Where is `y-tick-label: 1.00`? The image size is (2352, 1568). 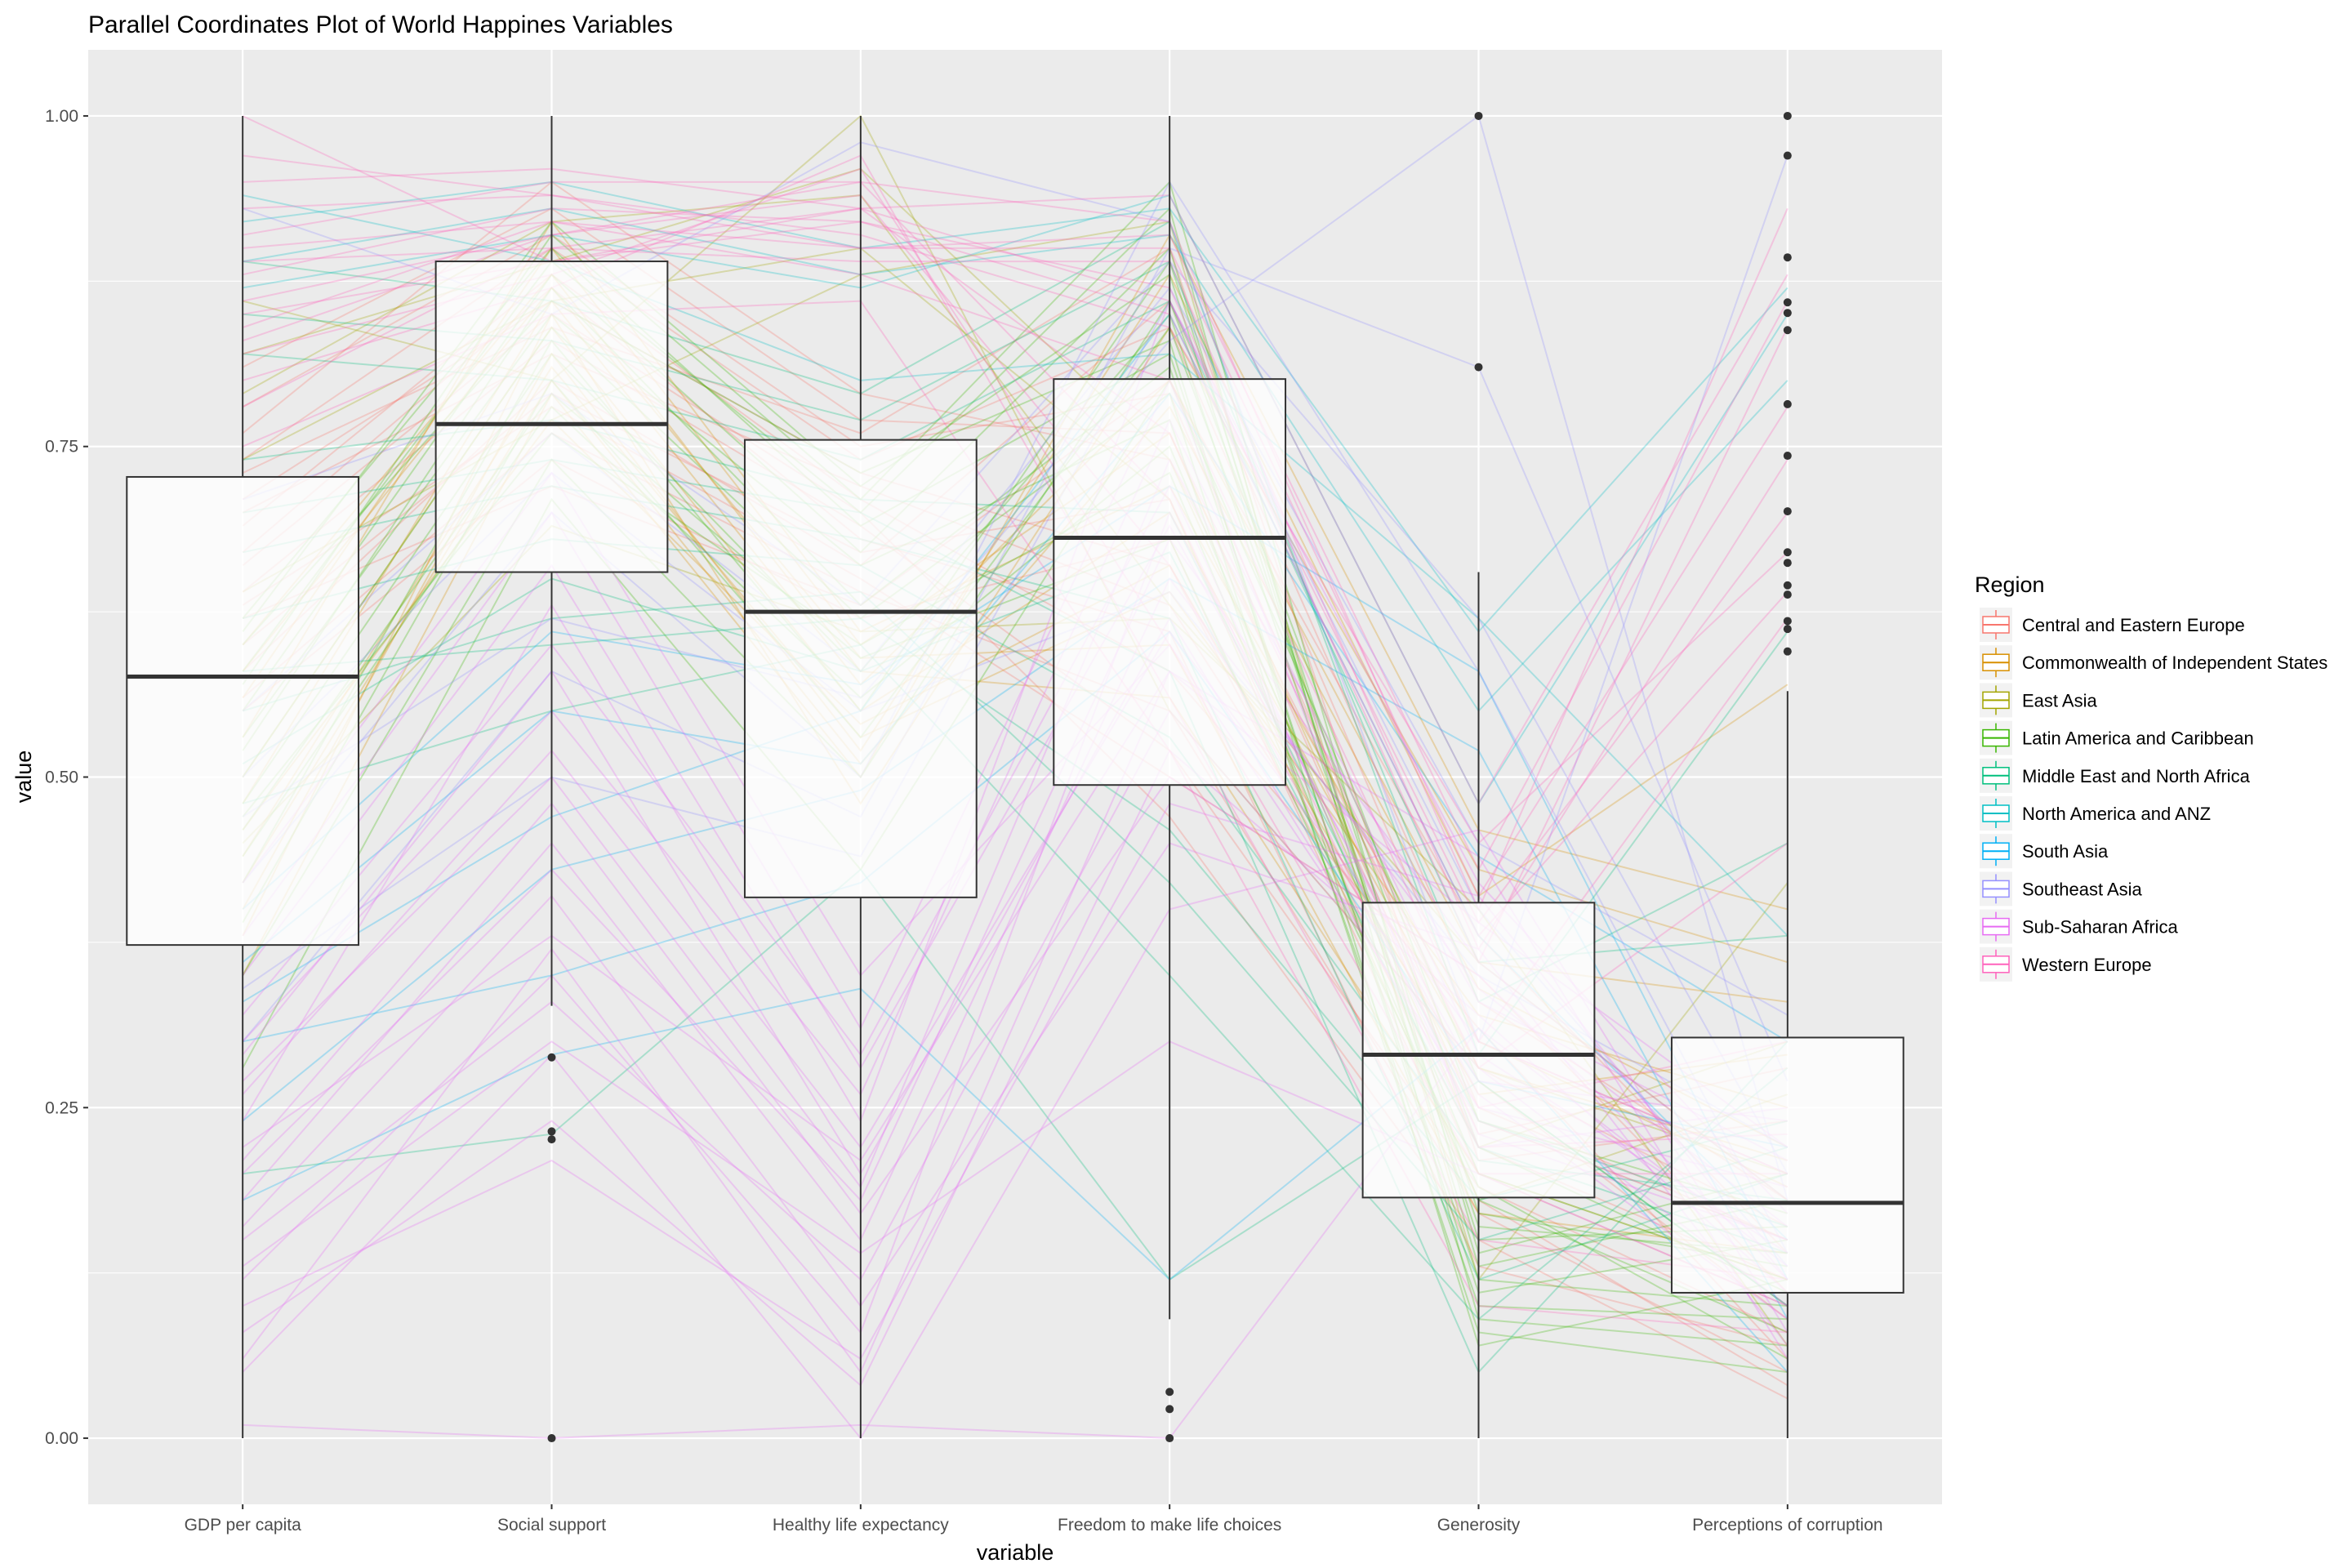
y-tick-label: 1.00 is located at coordinates (61, 116).